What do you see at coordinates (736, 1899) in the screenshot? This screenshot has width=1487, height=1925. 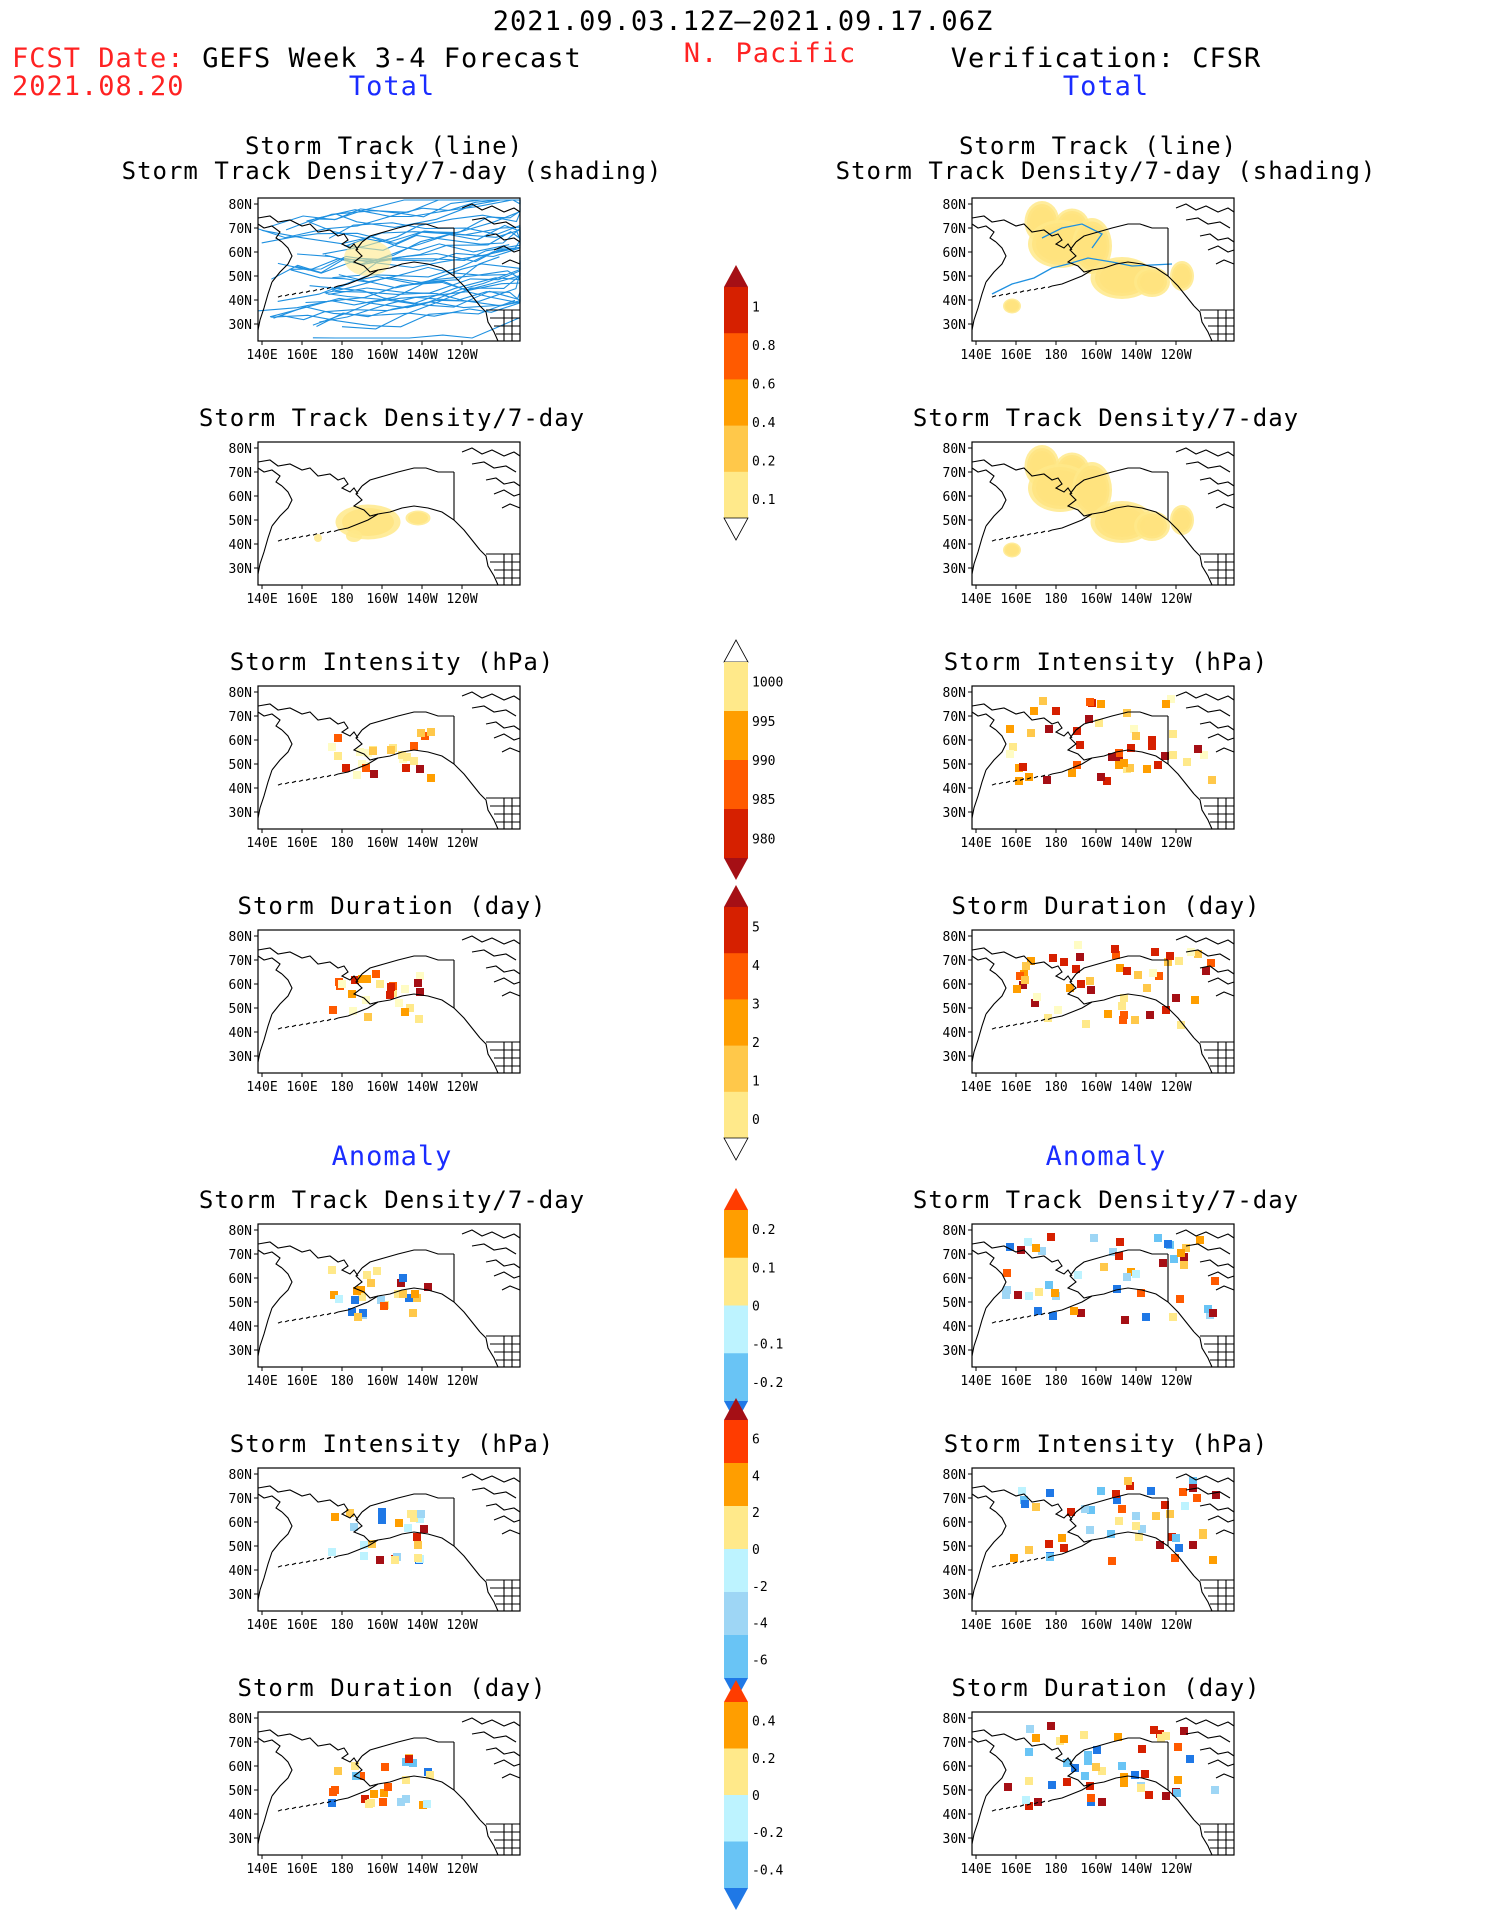 I see `colorbar-bottom-arrow` at bounding box center [736, 1899].